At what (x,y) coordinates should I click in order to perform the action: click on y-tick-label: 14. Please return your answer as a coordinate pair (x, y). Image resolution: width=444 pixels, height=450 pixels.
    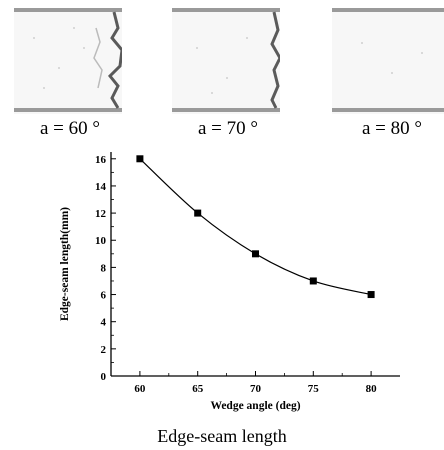
    Looking at the image, I should click on (101, 187).